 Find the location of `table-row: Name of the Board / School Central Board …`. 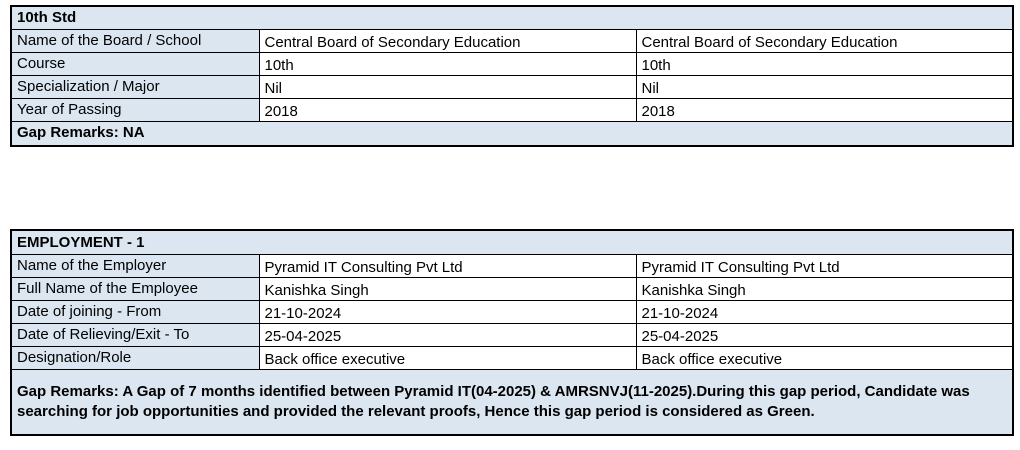

table-row: Name of the Board / School Central Board … is located at coordinates (512, 40).